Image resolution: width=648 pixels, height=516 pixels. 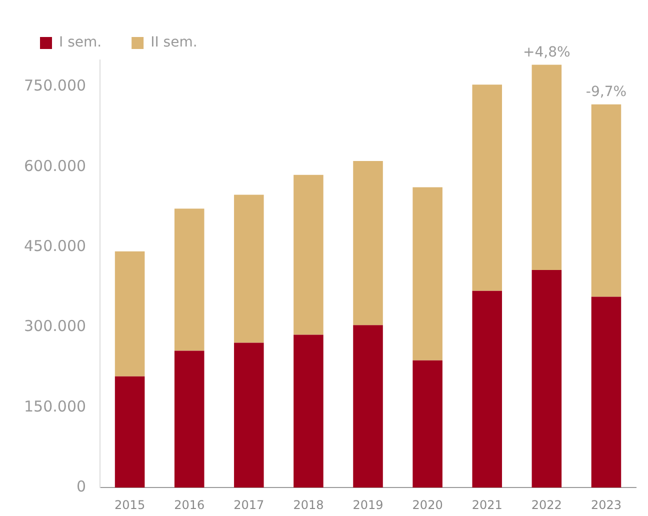 I want to click on y-tick-label: 300.000, so click(x=55, y=326).